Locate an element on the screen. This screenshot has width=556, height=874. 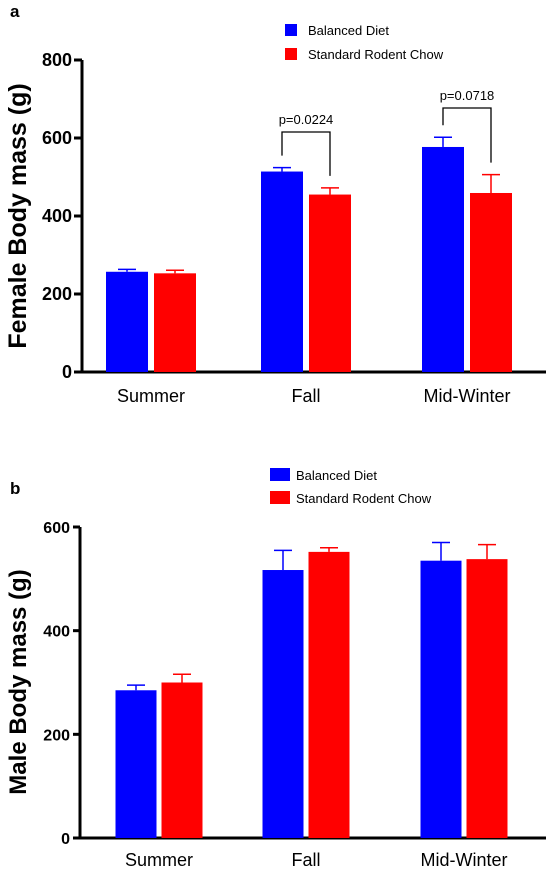
y-axis-label: Female Body mass (g) is located at coordinates (18, 215).